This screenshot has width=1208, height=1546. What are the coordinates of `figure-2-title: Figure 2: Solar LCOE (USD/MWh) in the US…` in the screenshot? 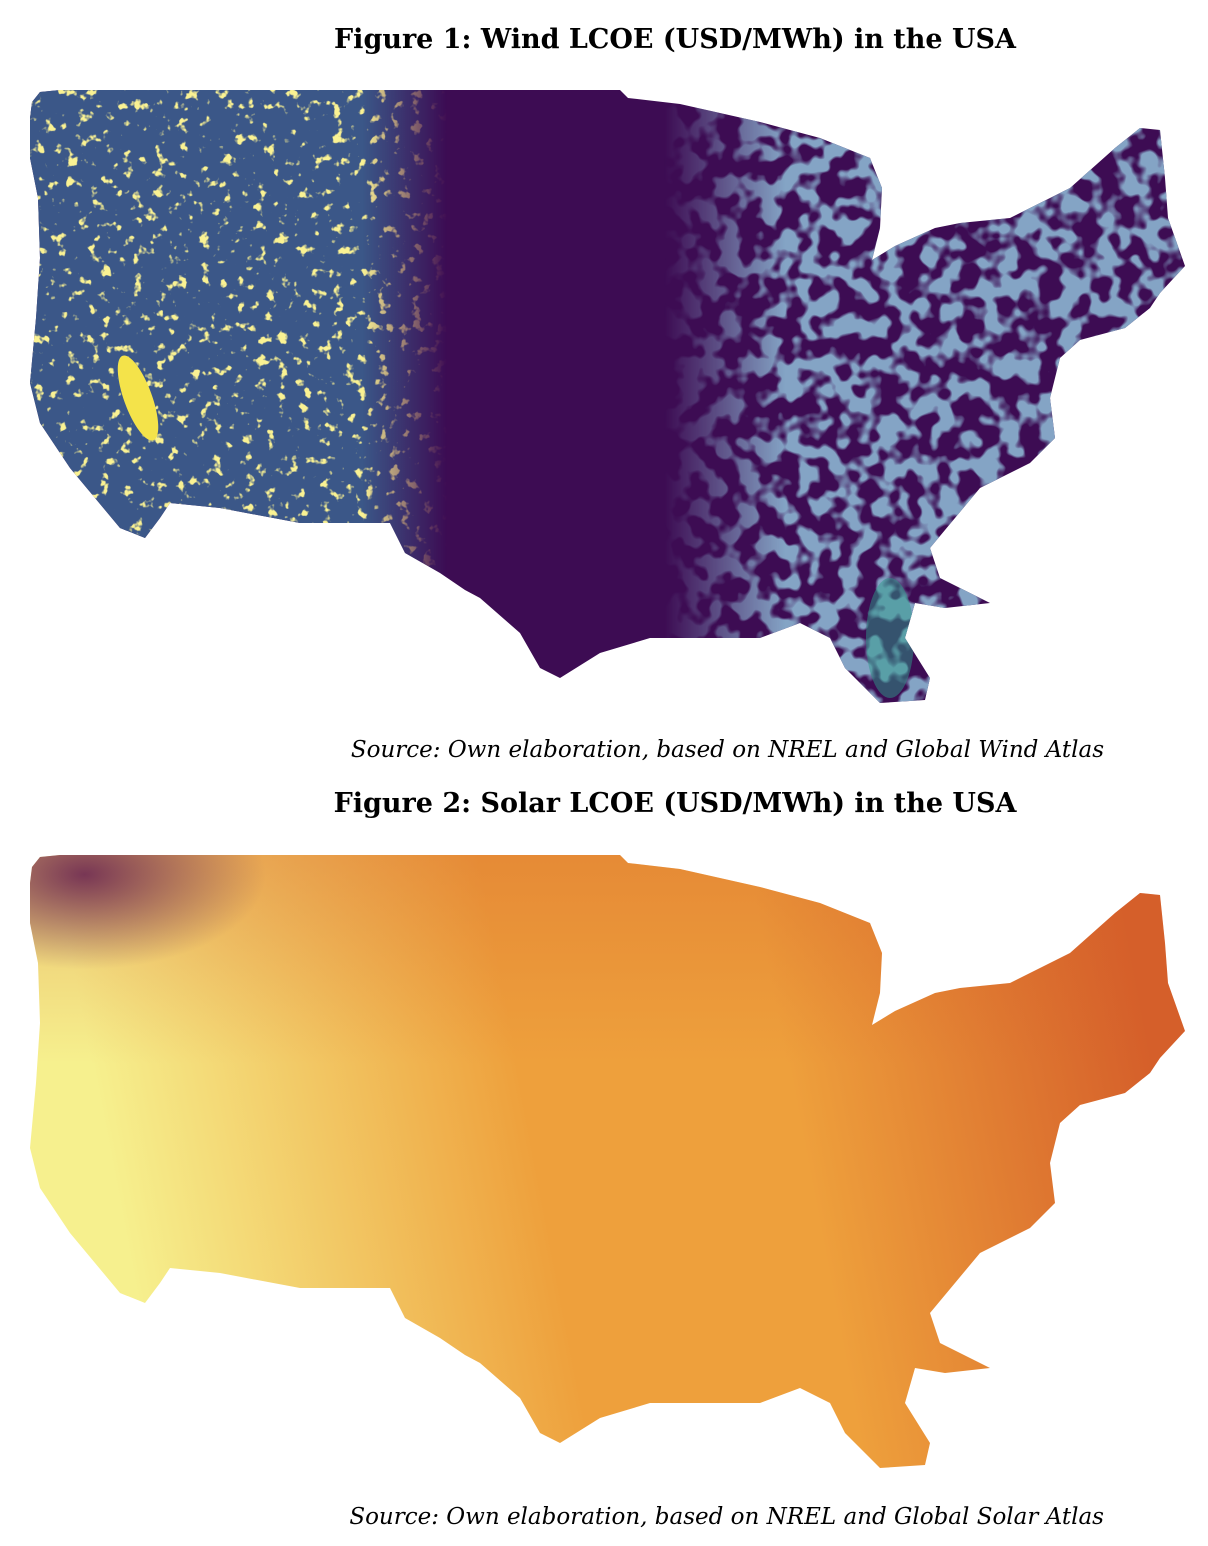 It's located at (675, 803).